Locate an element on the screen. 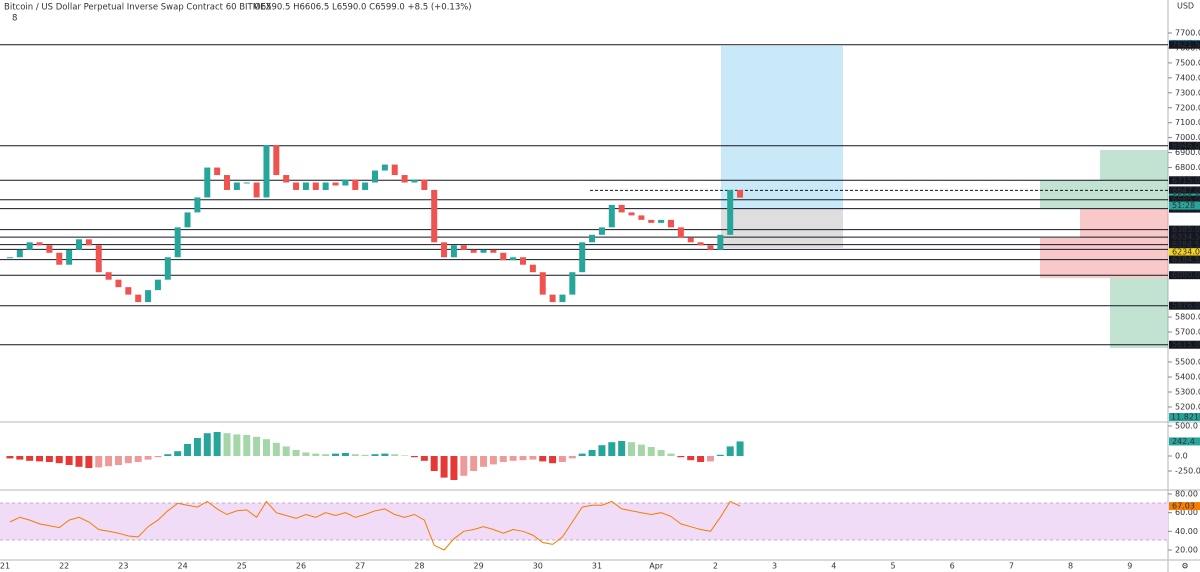 This screenshot has width=1200, height=572. price-tag-label: 6715.0 is located at coordinates (1186, 180).